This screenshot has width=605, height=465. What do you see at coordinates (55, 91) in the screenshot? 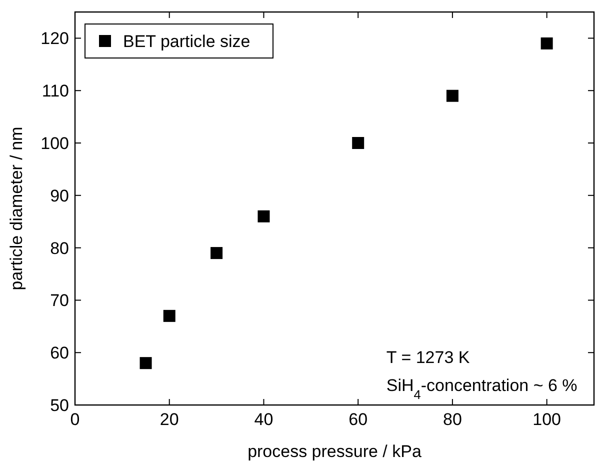
I see `y-tick-label: 110` at bounding box center [55, 91].